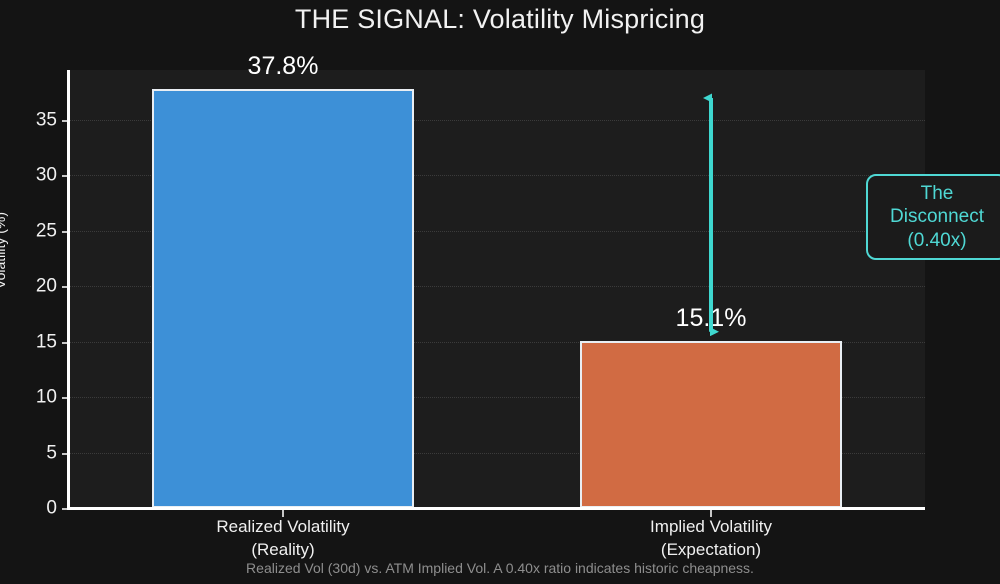 The width and height of the screenshot is (1000, 584). What do you see at coordinates (46, 175) in the screenshot?
I see `y-tick-label: 30` at bounding box center [46, 175].